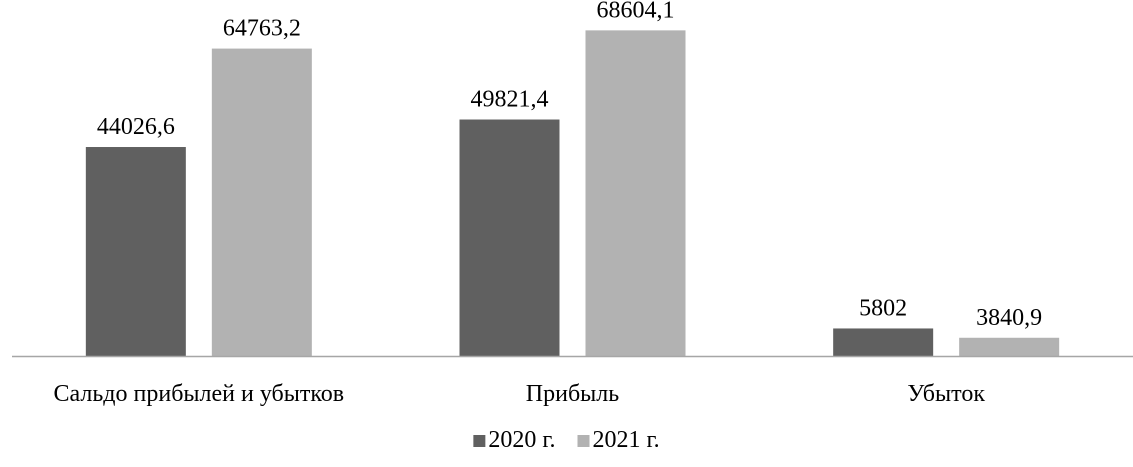 This screenshot has width=1133, height=467. I want to click on category-label-2: Прибыль, so click(572, 394).